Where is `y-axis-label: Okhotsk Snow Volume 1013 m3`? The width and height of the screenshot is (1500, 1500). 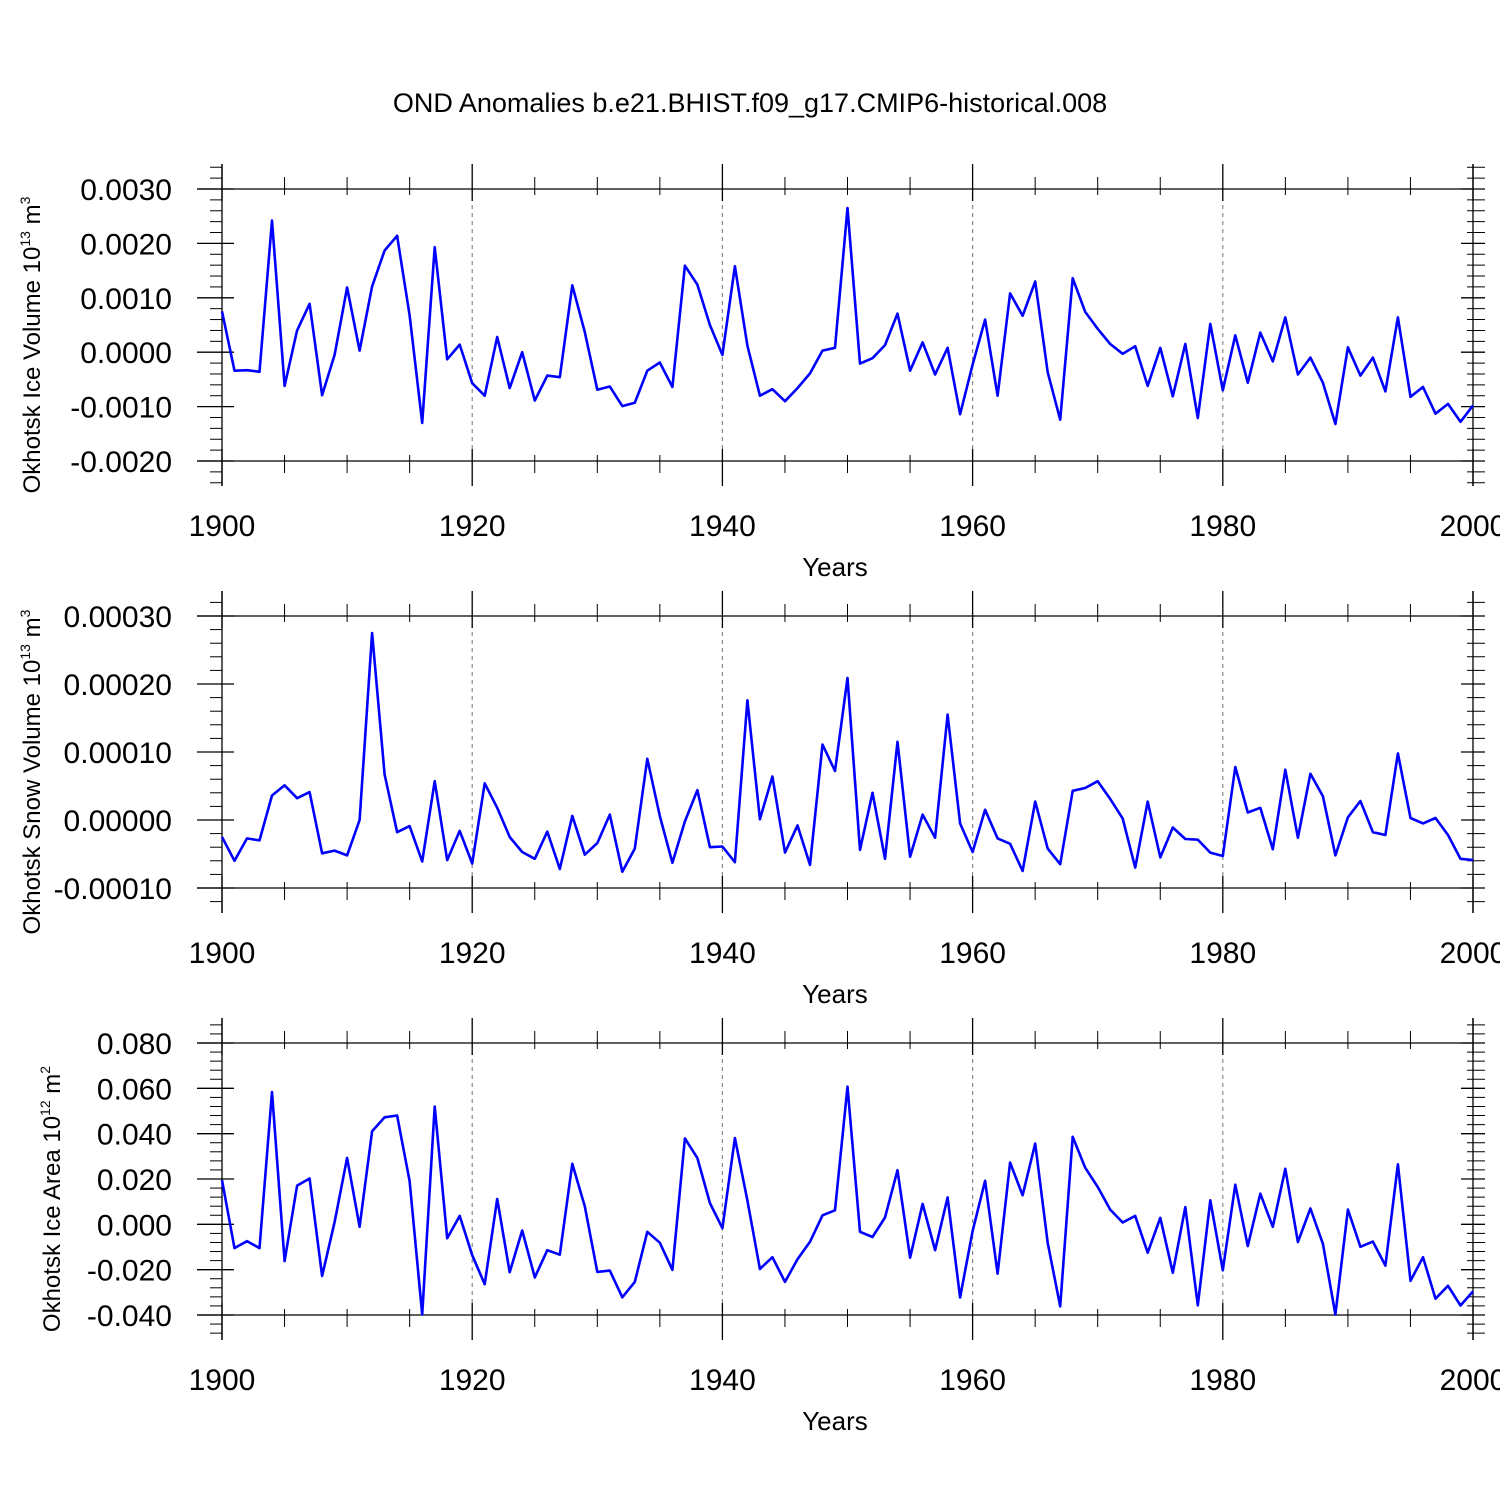
y-axis-label: Okhotsk Snow Volume 1013 m3 is located at coordinates (31, 771).